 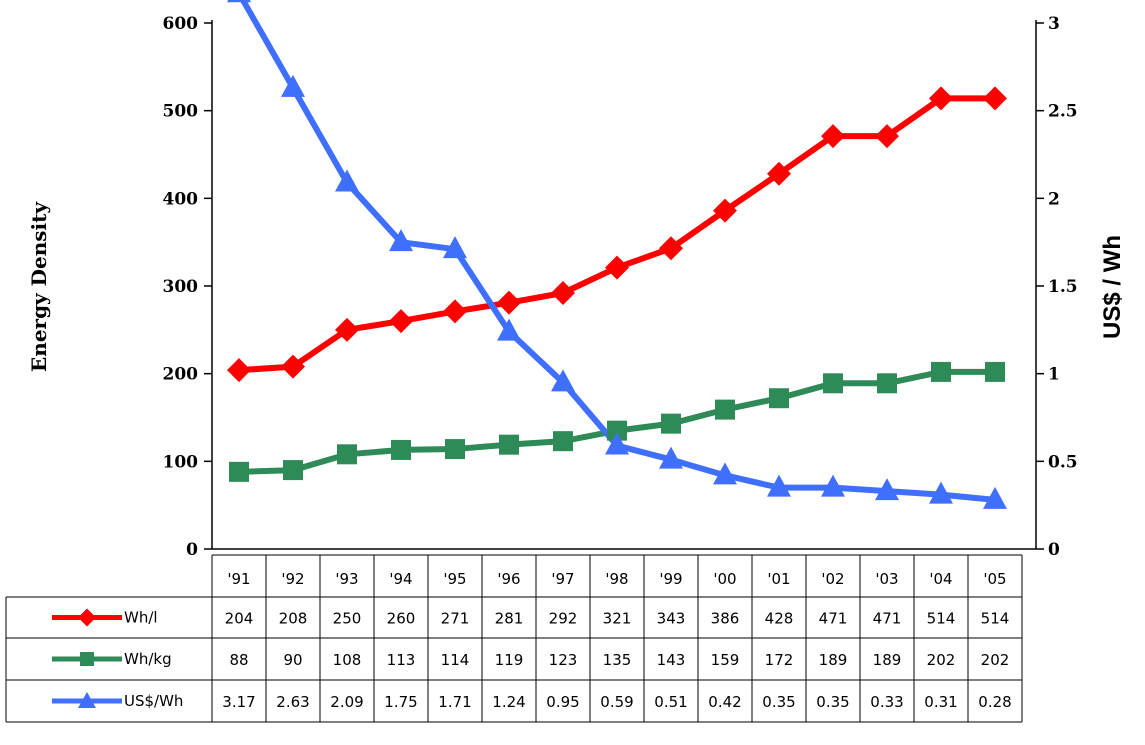 What do you see at coordinates (616, 702) in the screenshot?
I see `data-label: 0.59` at bounding box center [616, 702].